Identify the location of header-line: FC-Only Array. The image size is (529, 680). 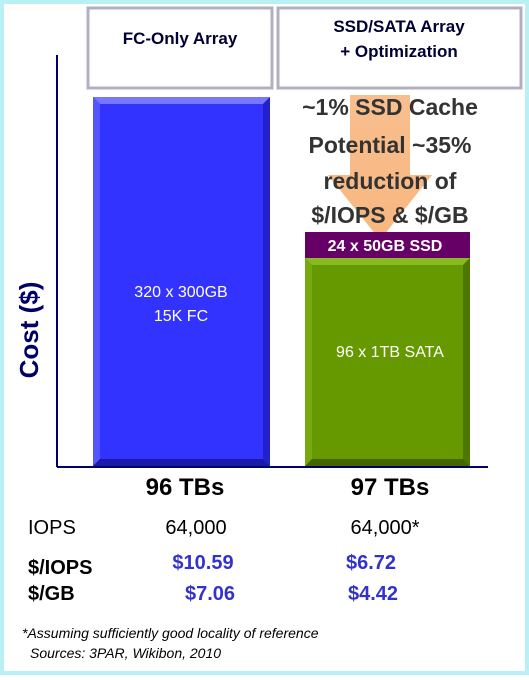
(180, 38).